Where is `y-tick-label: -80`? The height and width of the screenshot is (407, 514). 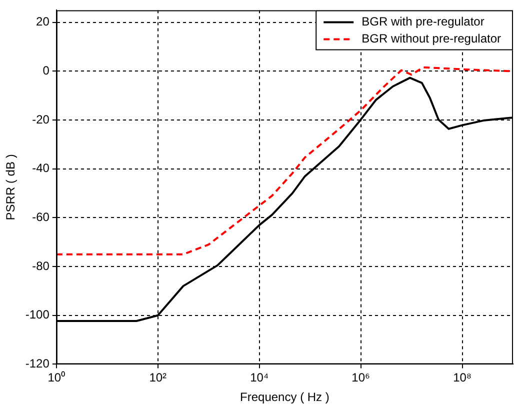
y-tick-label: -80 is located at coordinates (41, 265).